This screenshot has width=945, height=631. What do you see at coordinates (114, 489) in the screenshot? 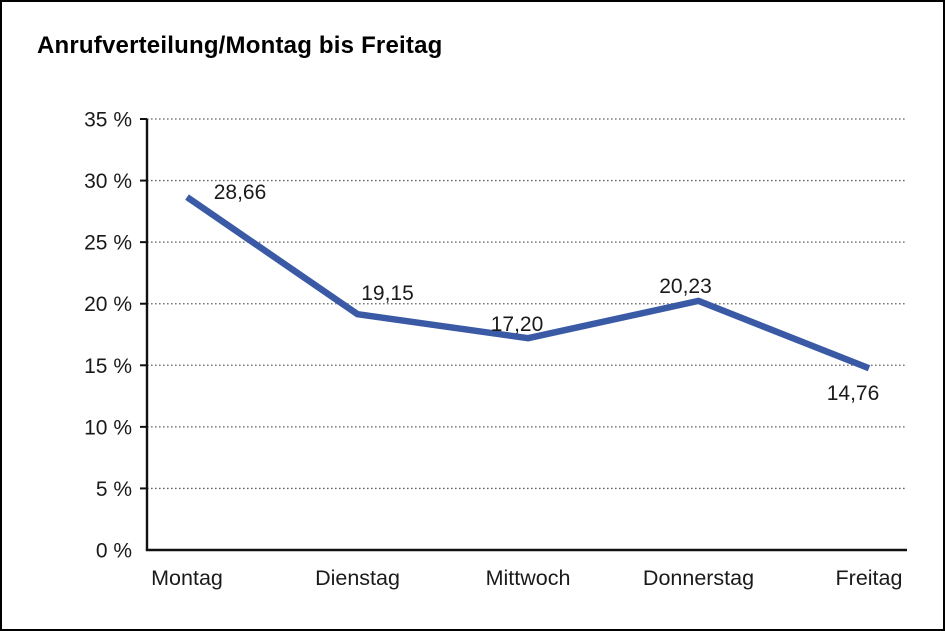
I see `y-tick-label: 5 %` at bounding box center [114, 489].